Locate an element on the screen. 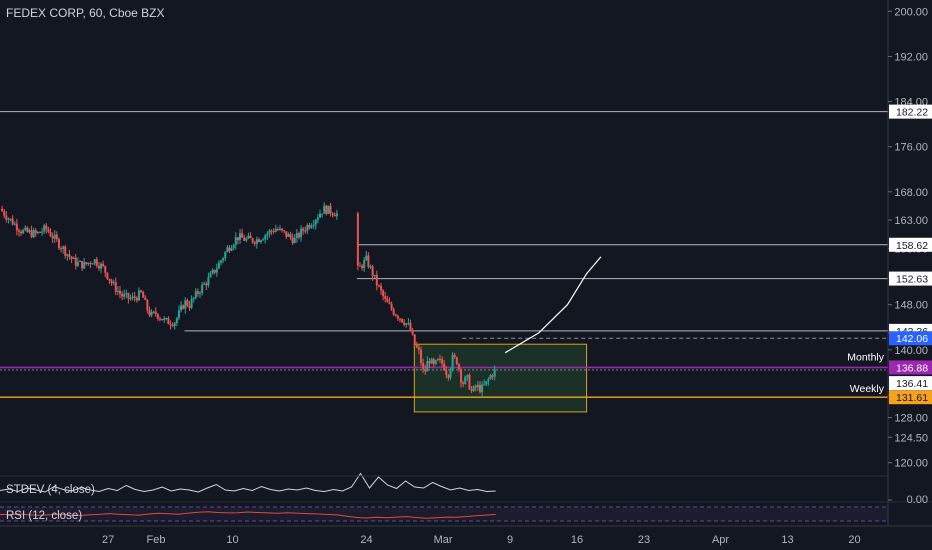 The image size is (932, 550). rsi-line is located at coordinates (248, 515).